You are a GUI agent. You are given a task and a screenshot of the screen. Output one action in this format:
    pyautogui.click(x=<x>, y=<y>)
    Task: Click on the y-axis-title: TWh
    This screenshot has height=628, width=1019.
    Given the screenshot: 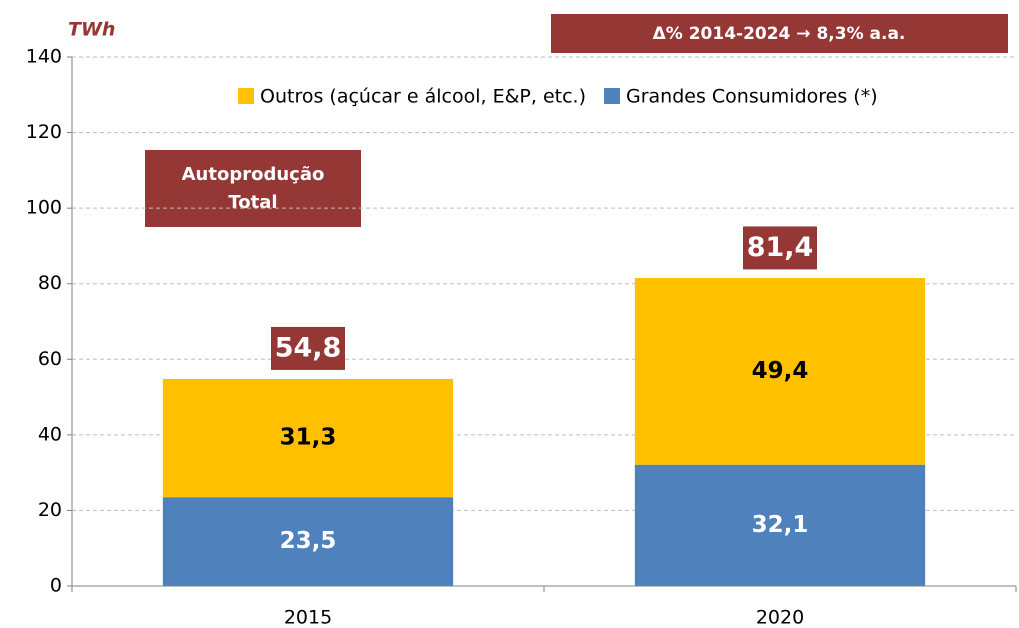 What is the action you would take?
    pyautogui.click(x=91, y=30)
    